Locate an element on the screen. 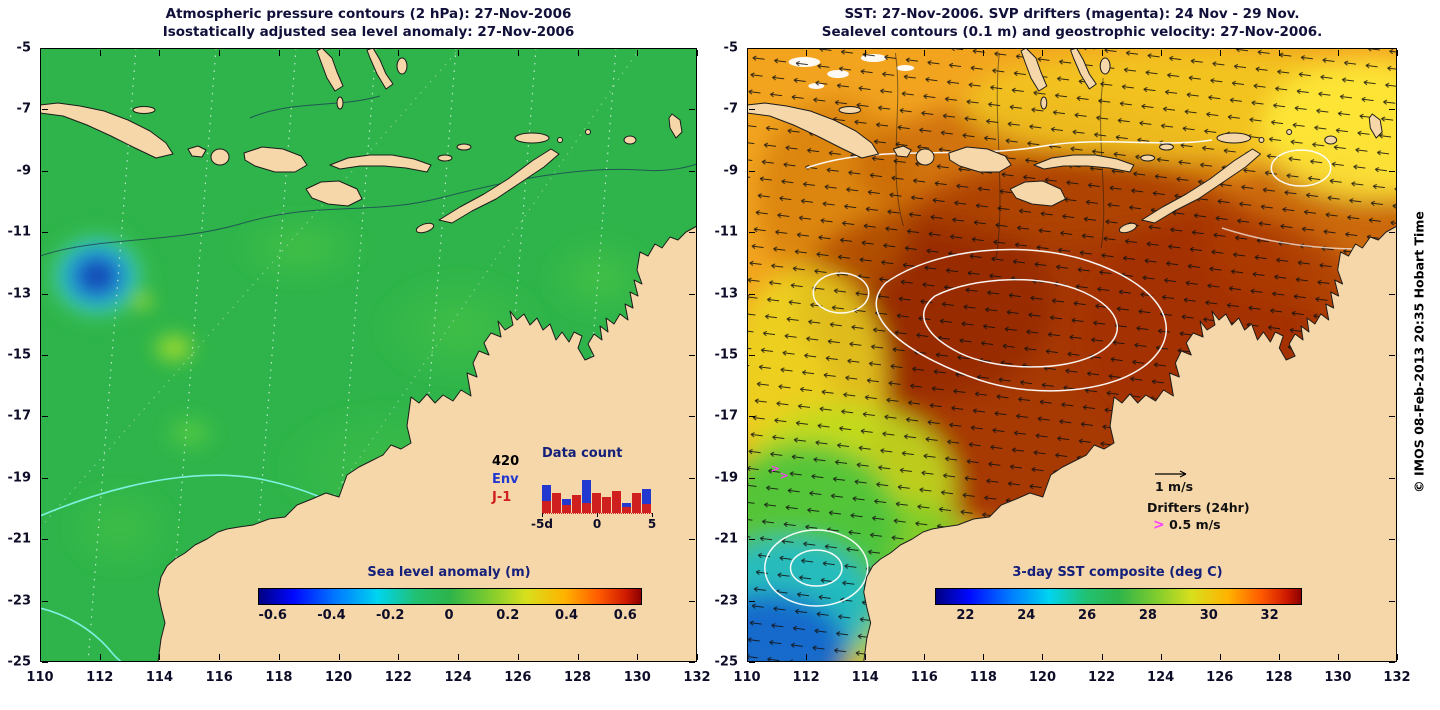 This screenshot has height=710, width=1440. right-colorbar-label: 3-day SST composite (deg C) is located at coordinates (1117, 572).